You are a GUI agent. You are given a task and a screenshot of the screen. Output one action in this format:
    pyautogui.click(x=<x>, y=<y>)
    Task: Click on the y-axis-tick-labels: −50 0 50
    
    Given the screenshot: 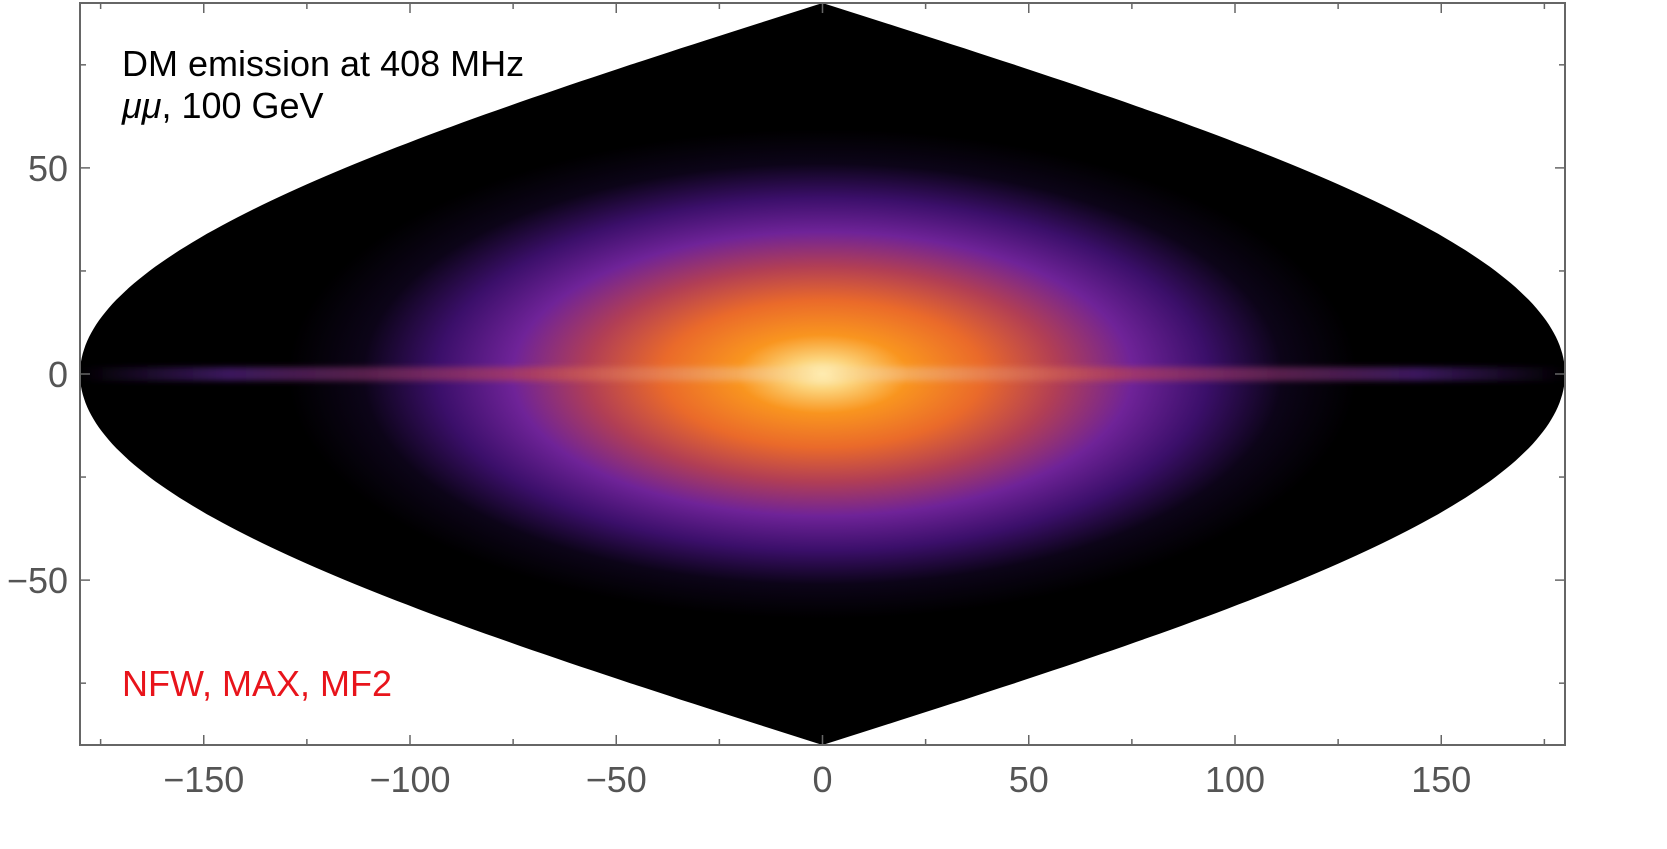 What is the action you would take?
    pyautogui.click(x=37, y=374)
    